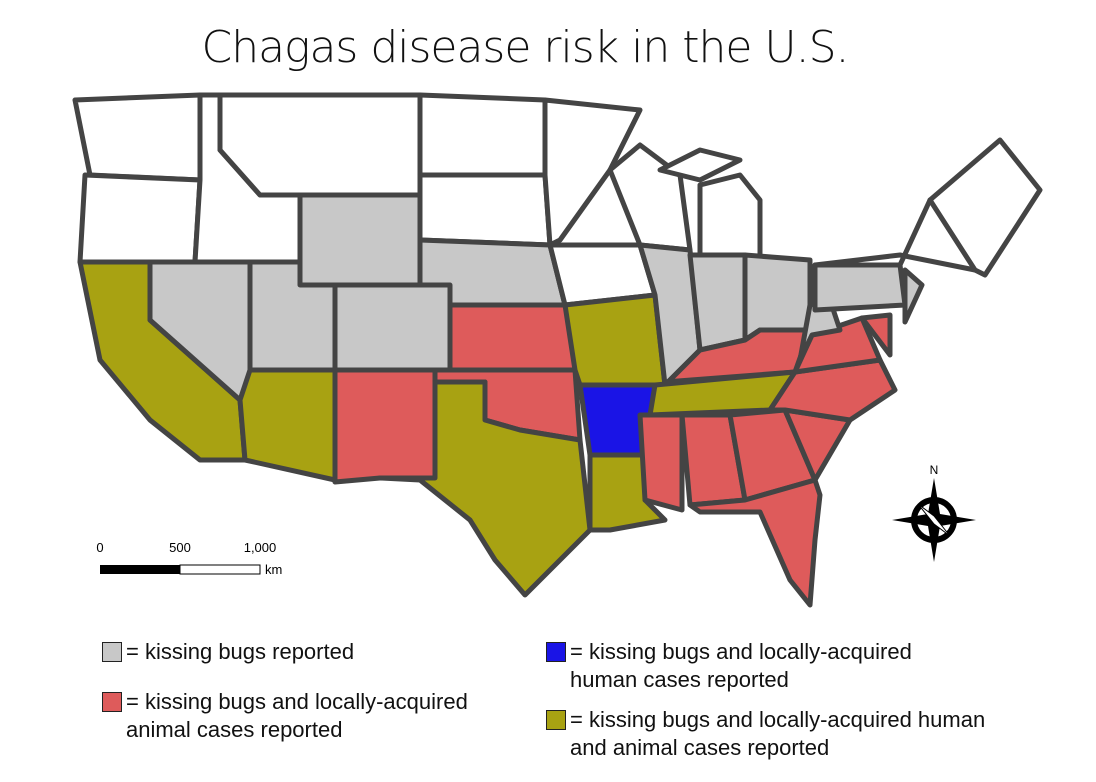 The image size is (1096, 782). I want to click on legend-item: = kissing bugs reported, so click(312, 652).